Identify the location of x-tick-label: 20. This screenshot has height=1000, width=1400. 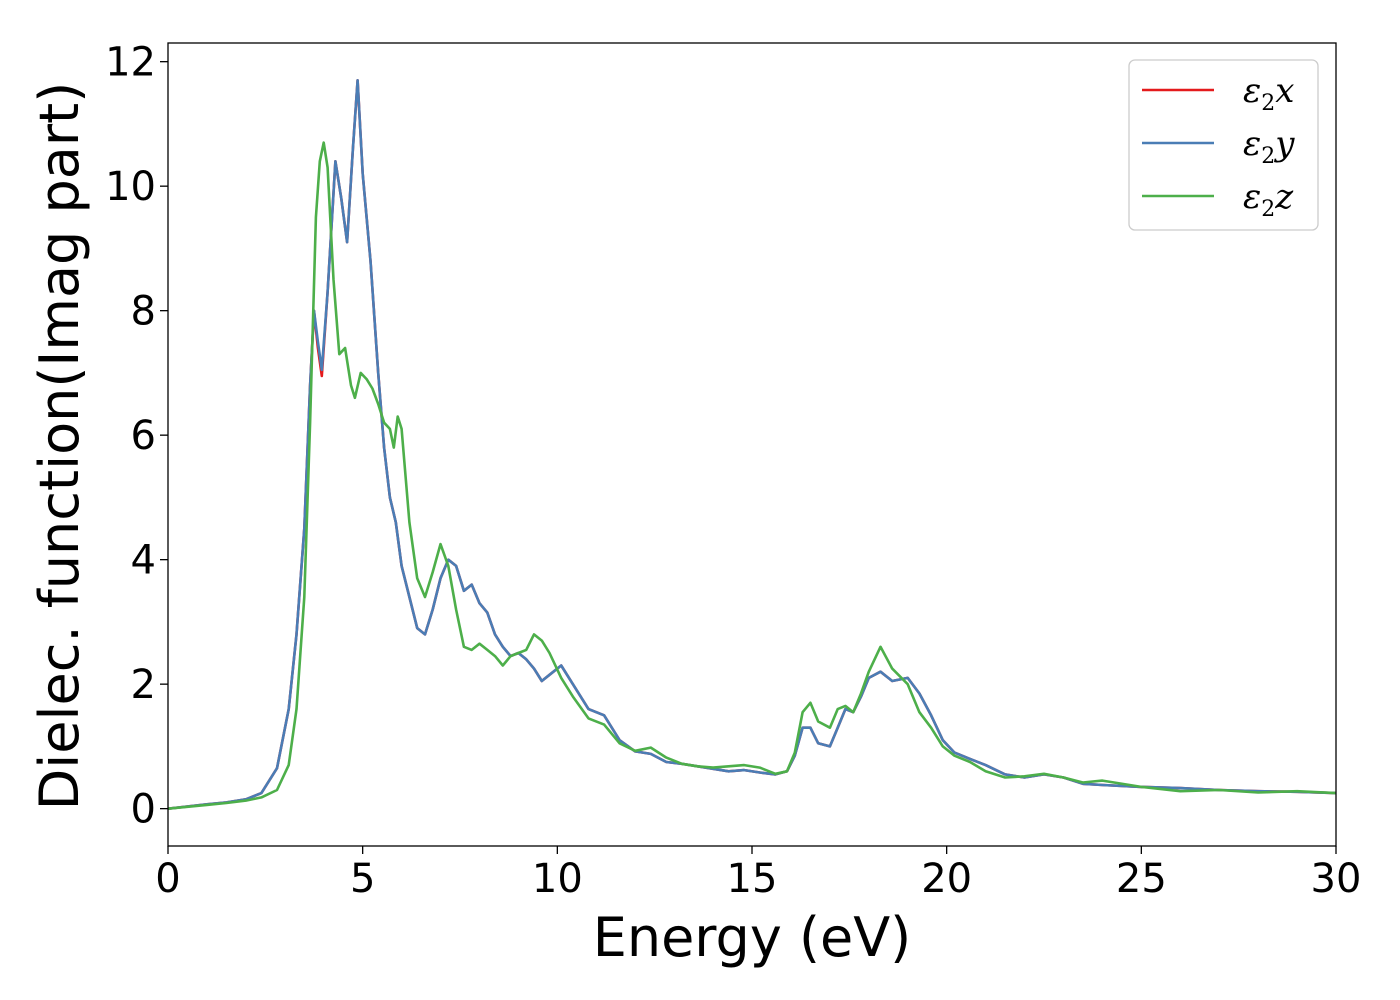
(946, 879).